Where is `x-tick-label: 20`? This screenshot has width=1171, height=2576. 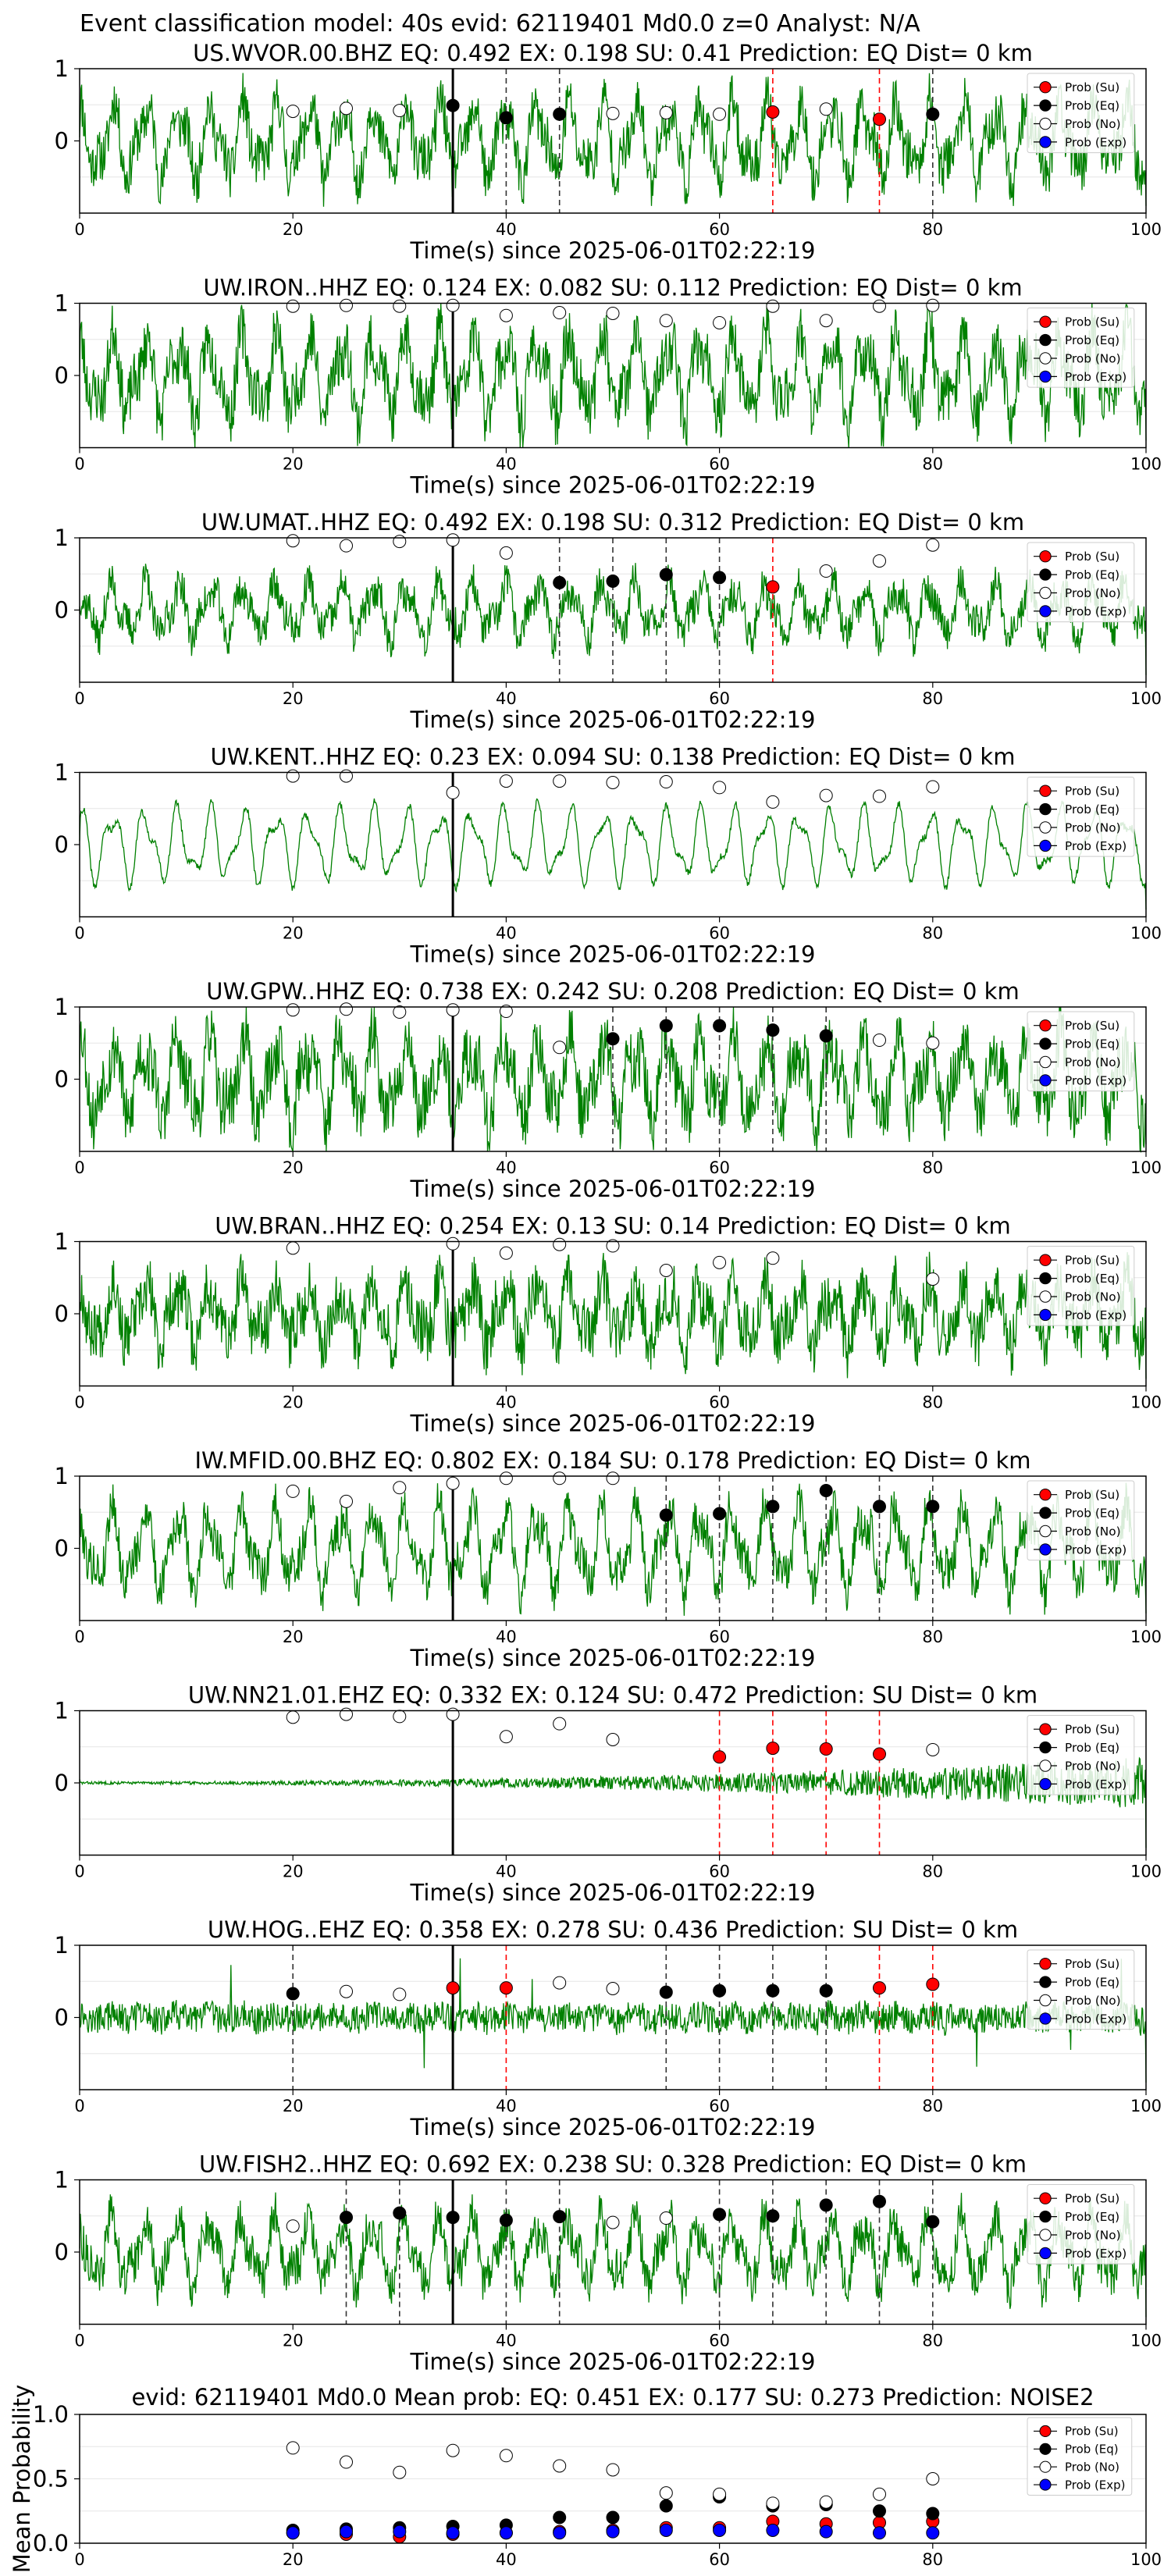 x-tick-label: 20 is located at coordinates (293, 1167).